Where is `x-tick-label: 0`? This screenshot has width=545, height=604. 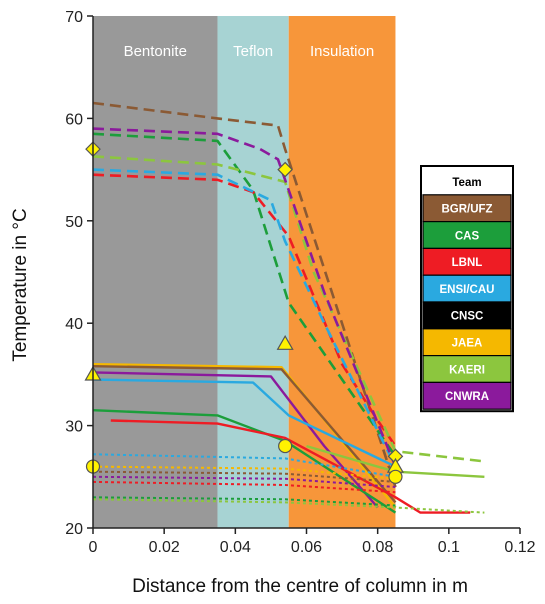
x-tick-label: 0 is located at coordinates (93, 547).